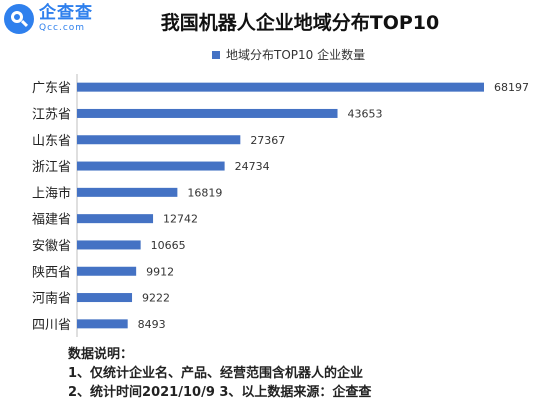  What do you see at coordinates (51, 193) in the screenshot?
I see `category-label: 上海市` at bounding box center [51, 193].